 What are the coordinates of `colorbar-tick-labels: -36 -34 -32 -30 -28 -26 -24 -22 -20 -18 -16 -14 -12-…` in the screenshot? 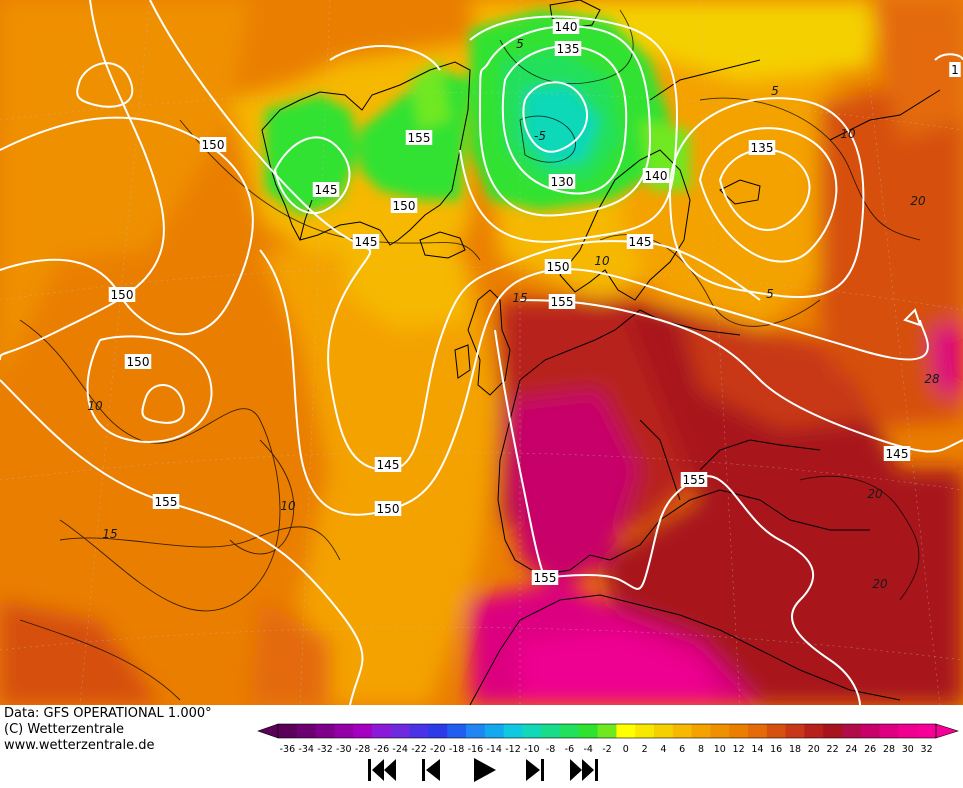 It's located at (606, 749).